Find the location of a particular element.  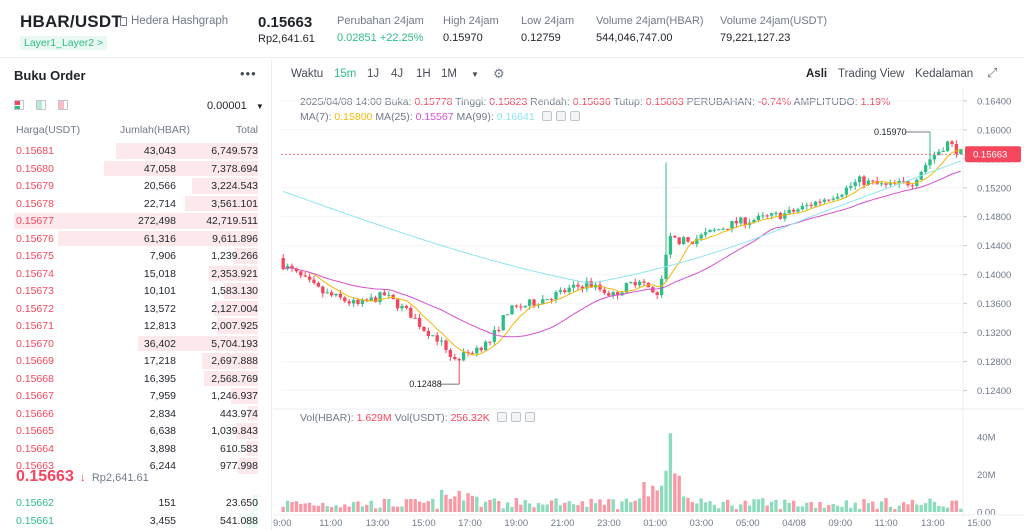

ask-row: 0.15667 7,959 1,246.937 is located at coordinates (136, 396).